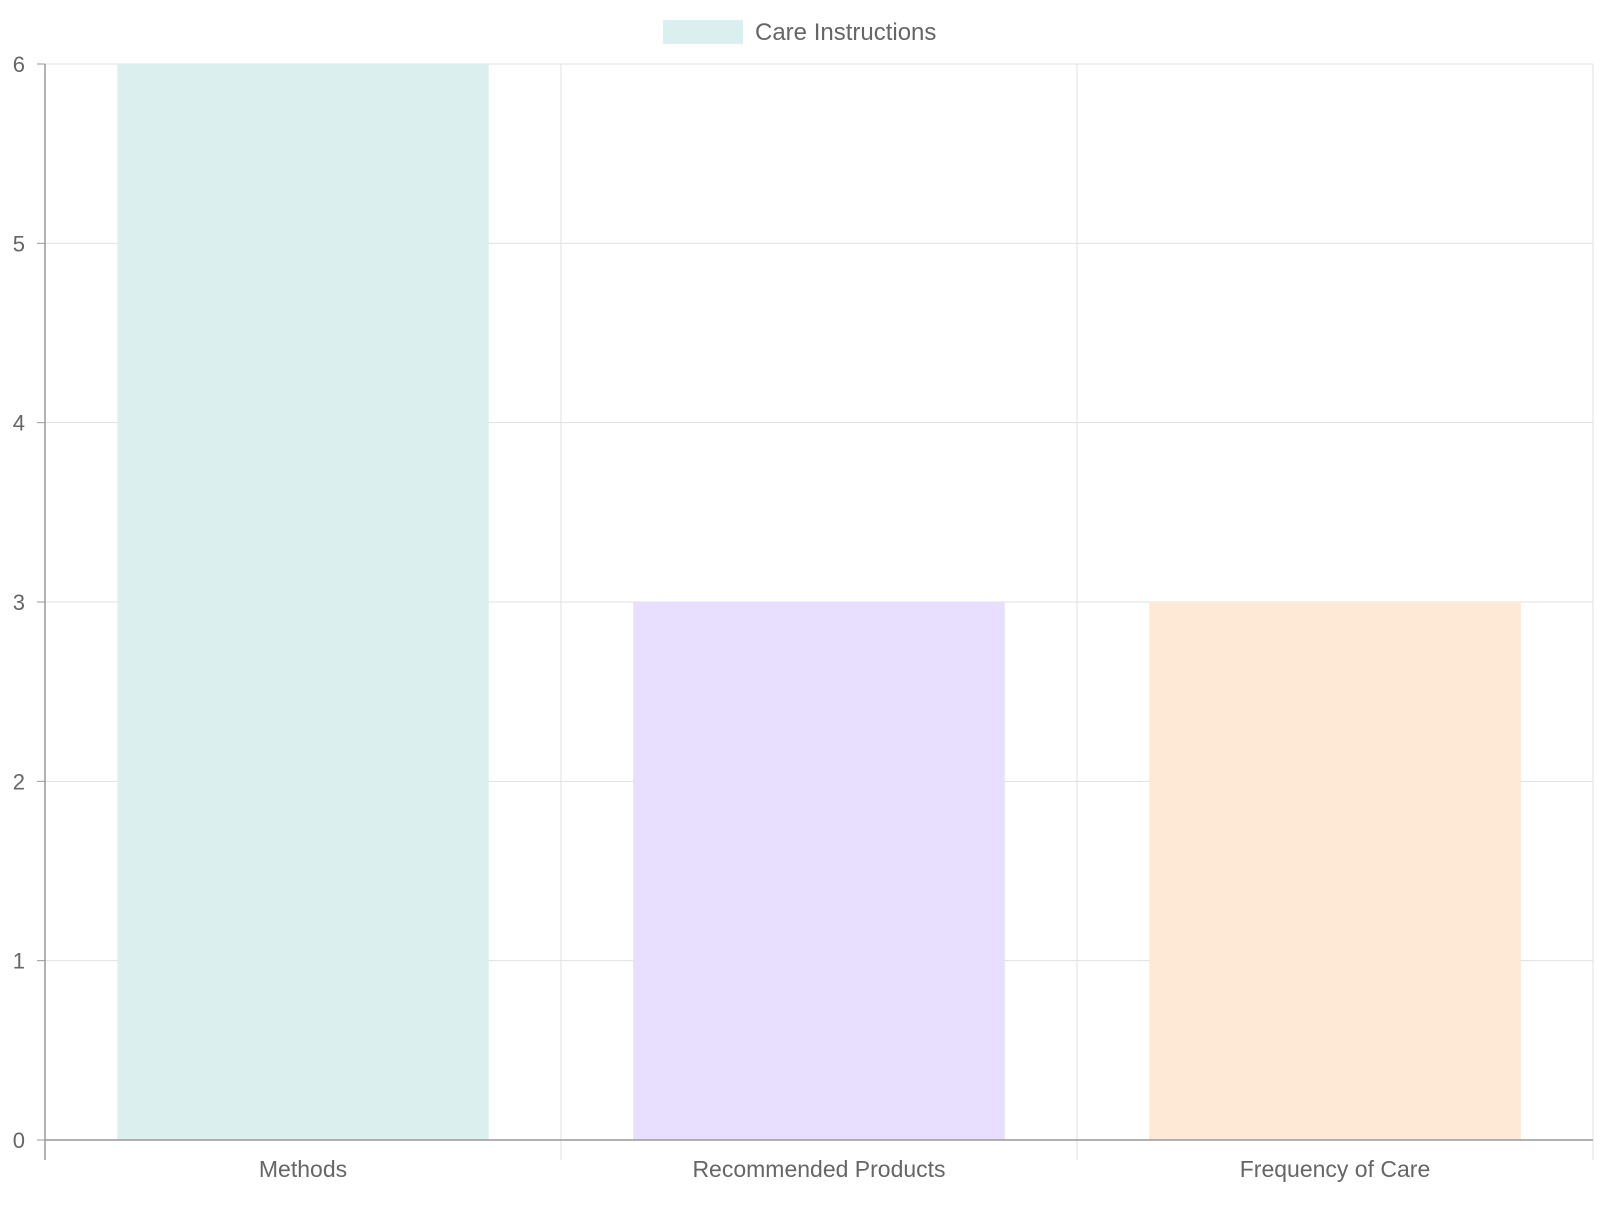 The image size is (1600, 1205). What do you see at coordinates (1335, 1169) in the screenshot?
I see `x-tick-label-frequency-of-care: Frequency of Care` at bounding box center [1335, 1169].